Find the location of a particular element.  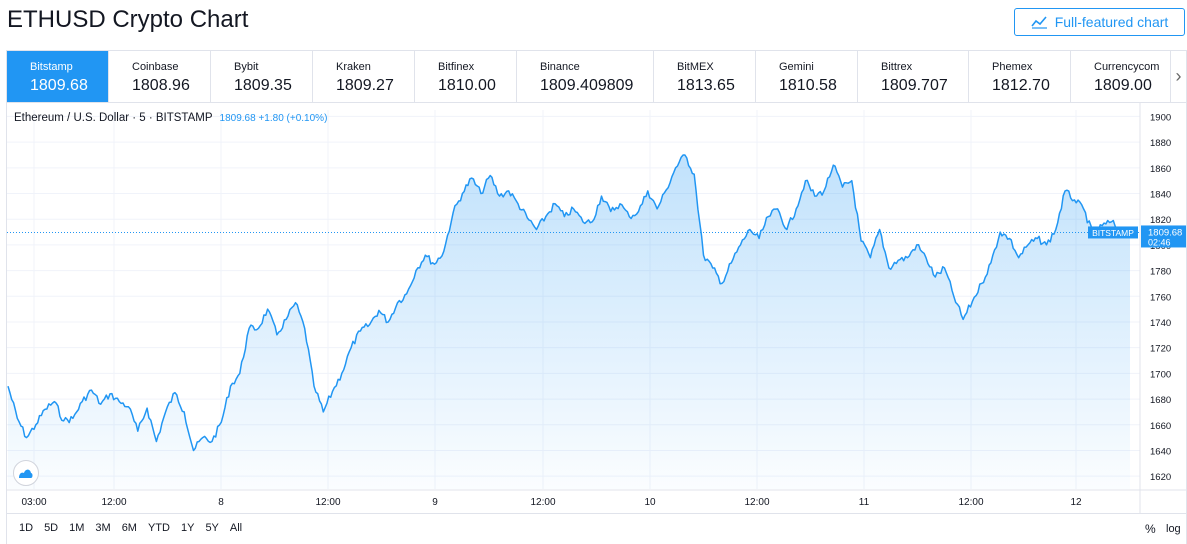

legend-symbol: Ethereum / U.S. Dollar · 5 · BITSTAMP is located at coordinates (113, 118).